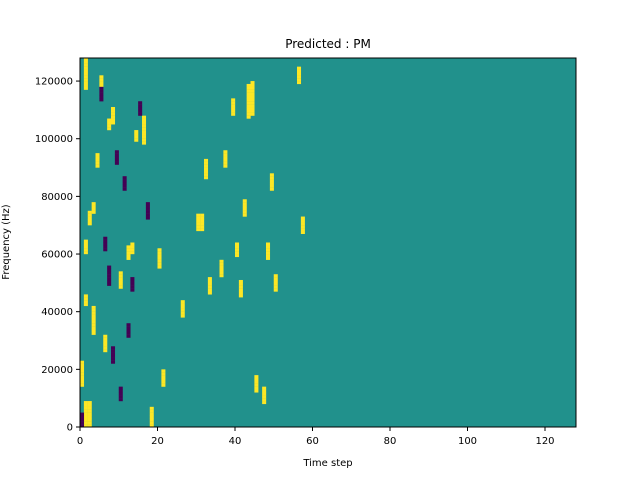  I want to click on y-axis: 0 20000 40000 60000 80000 100000 120000, so click(57, 255).